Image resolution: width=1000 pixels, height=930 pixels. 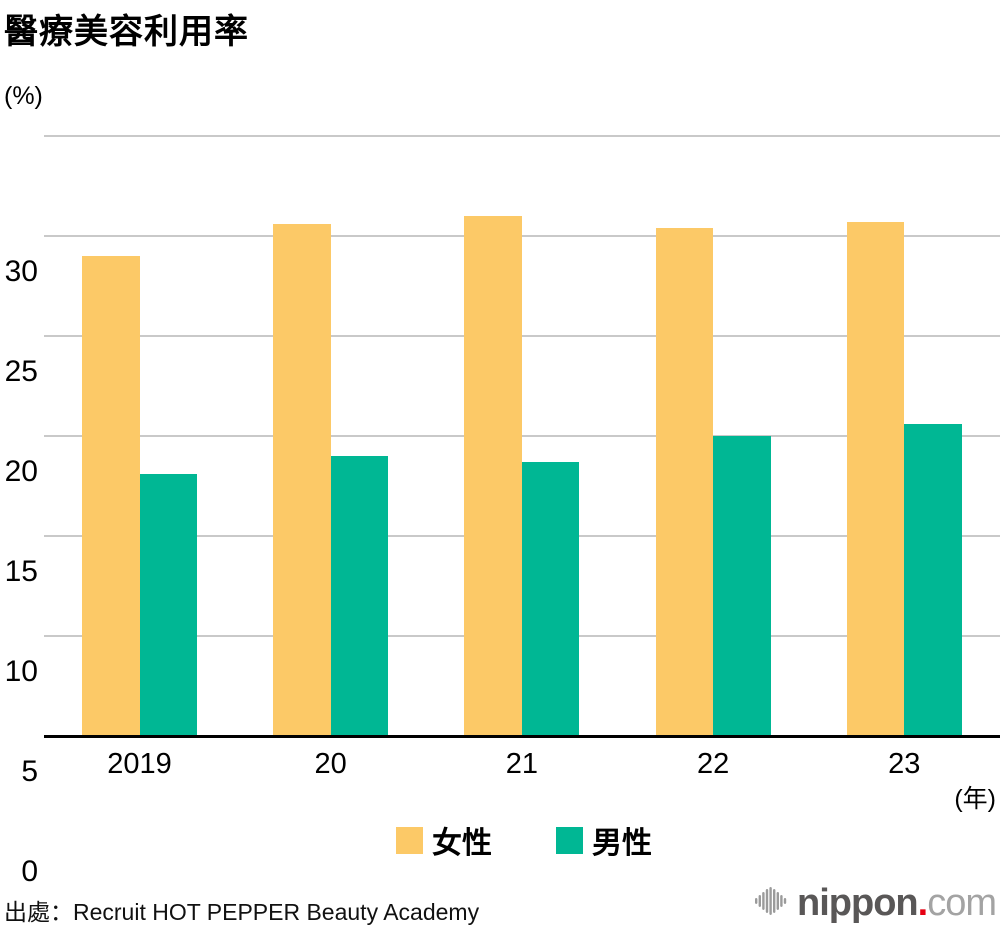 I want to click on bar-女性-20, so click(x=302, y=480).